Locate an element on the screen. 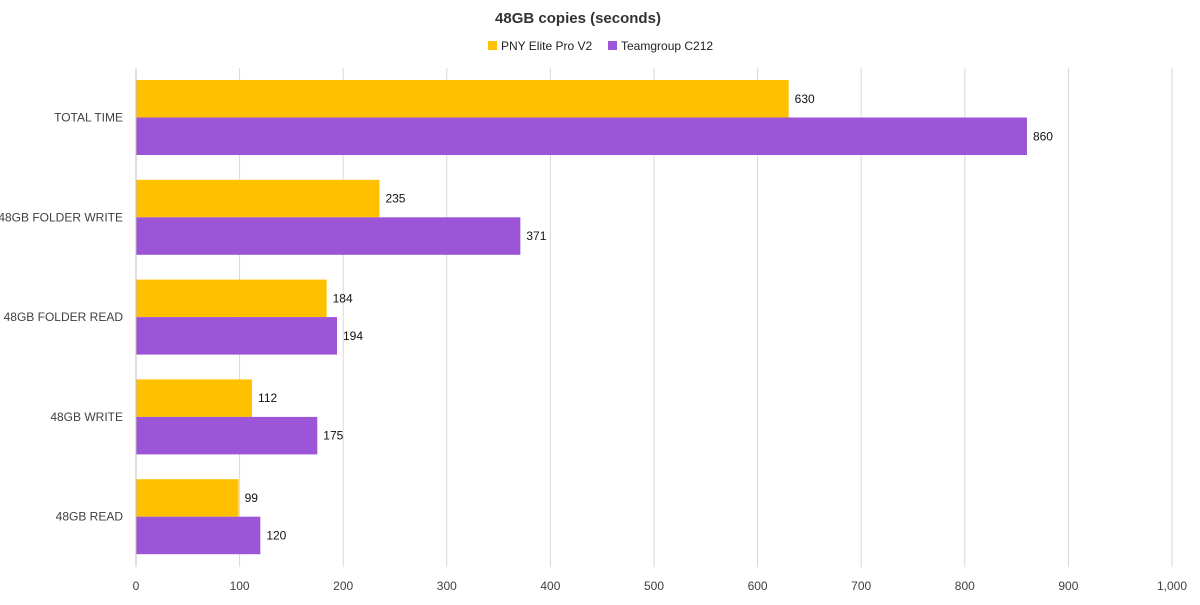  category-label: TOTAL TIME is located at coordinates (88, 118).